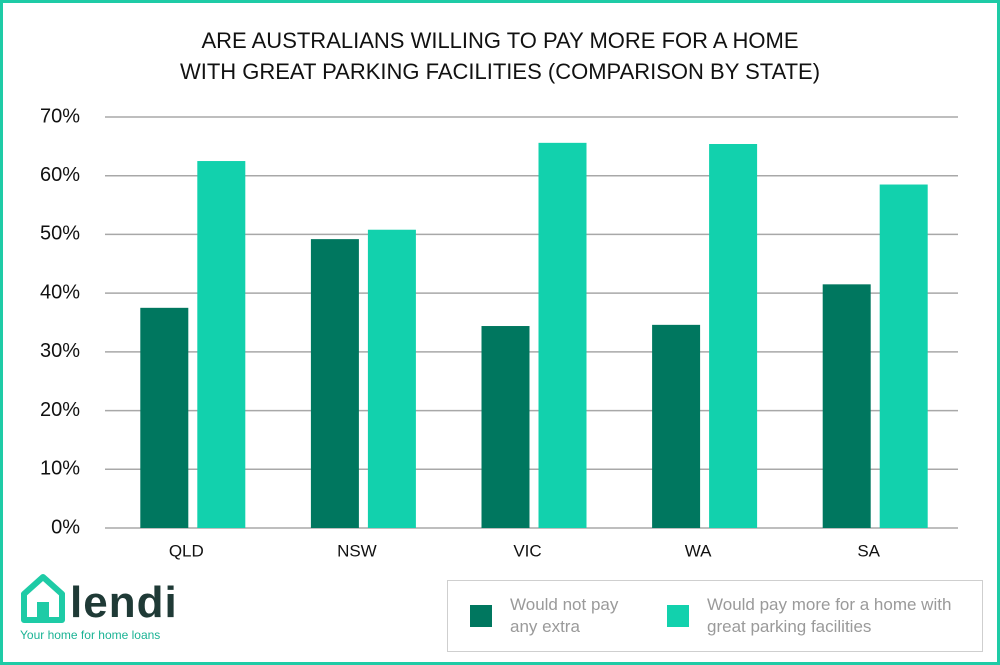 Image resolution: width=1000 pixels, height=665 pixels. Describe the element at coordinates (698, 550) in the screenshot. I see `x-tick-label: WA` at that location.